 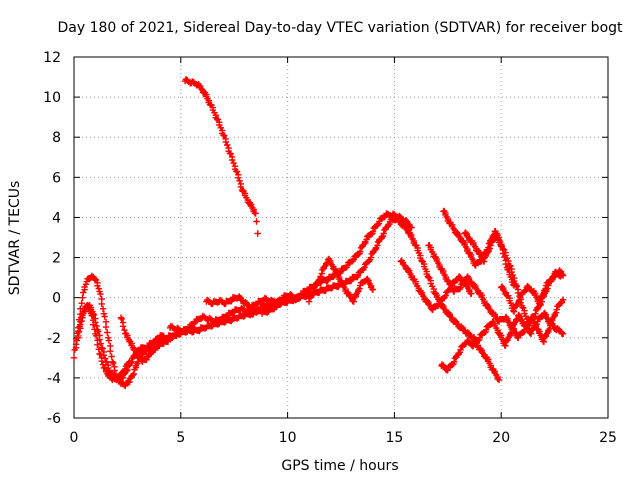 I want to click on y-tick-label: -6, so click(x=54, y=419).